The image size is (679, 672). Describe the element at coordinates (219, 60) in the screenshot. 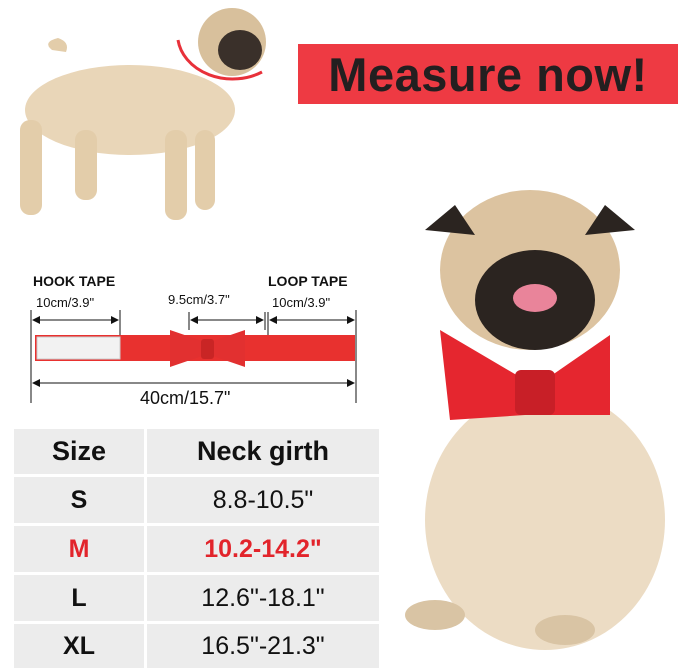

I see `measure-arrow-icon` at that location.